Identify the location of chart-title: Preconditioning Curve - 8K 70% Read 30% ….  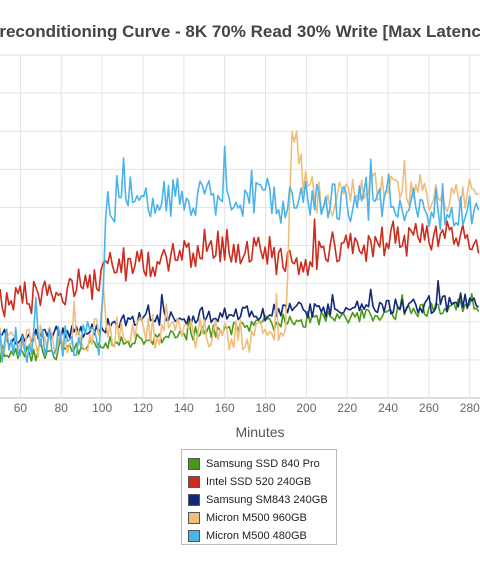
(240, 31).